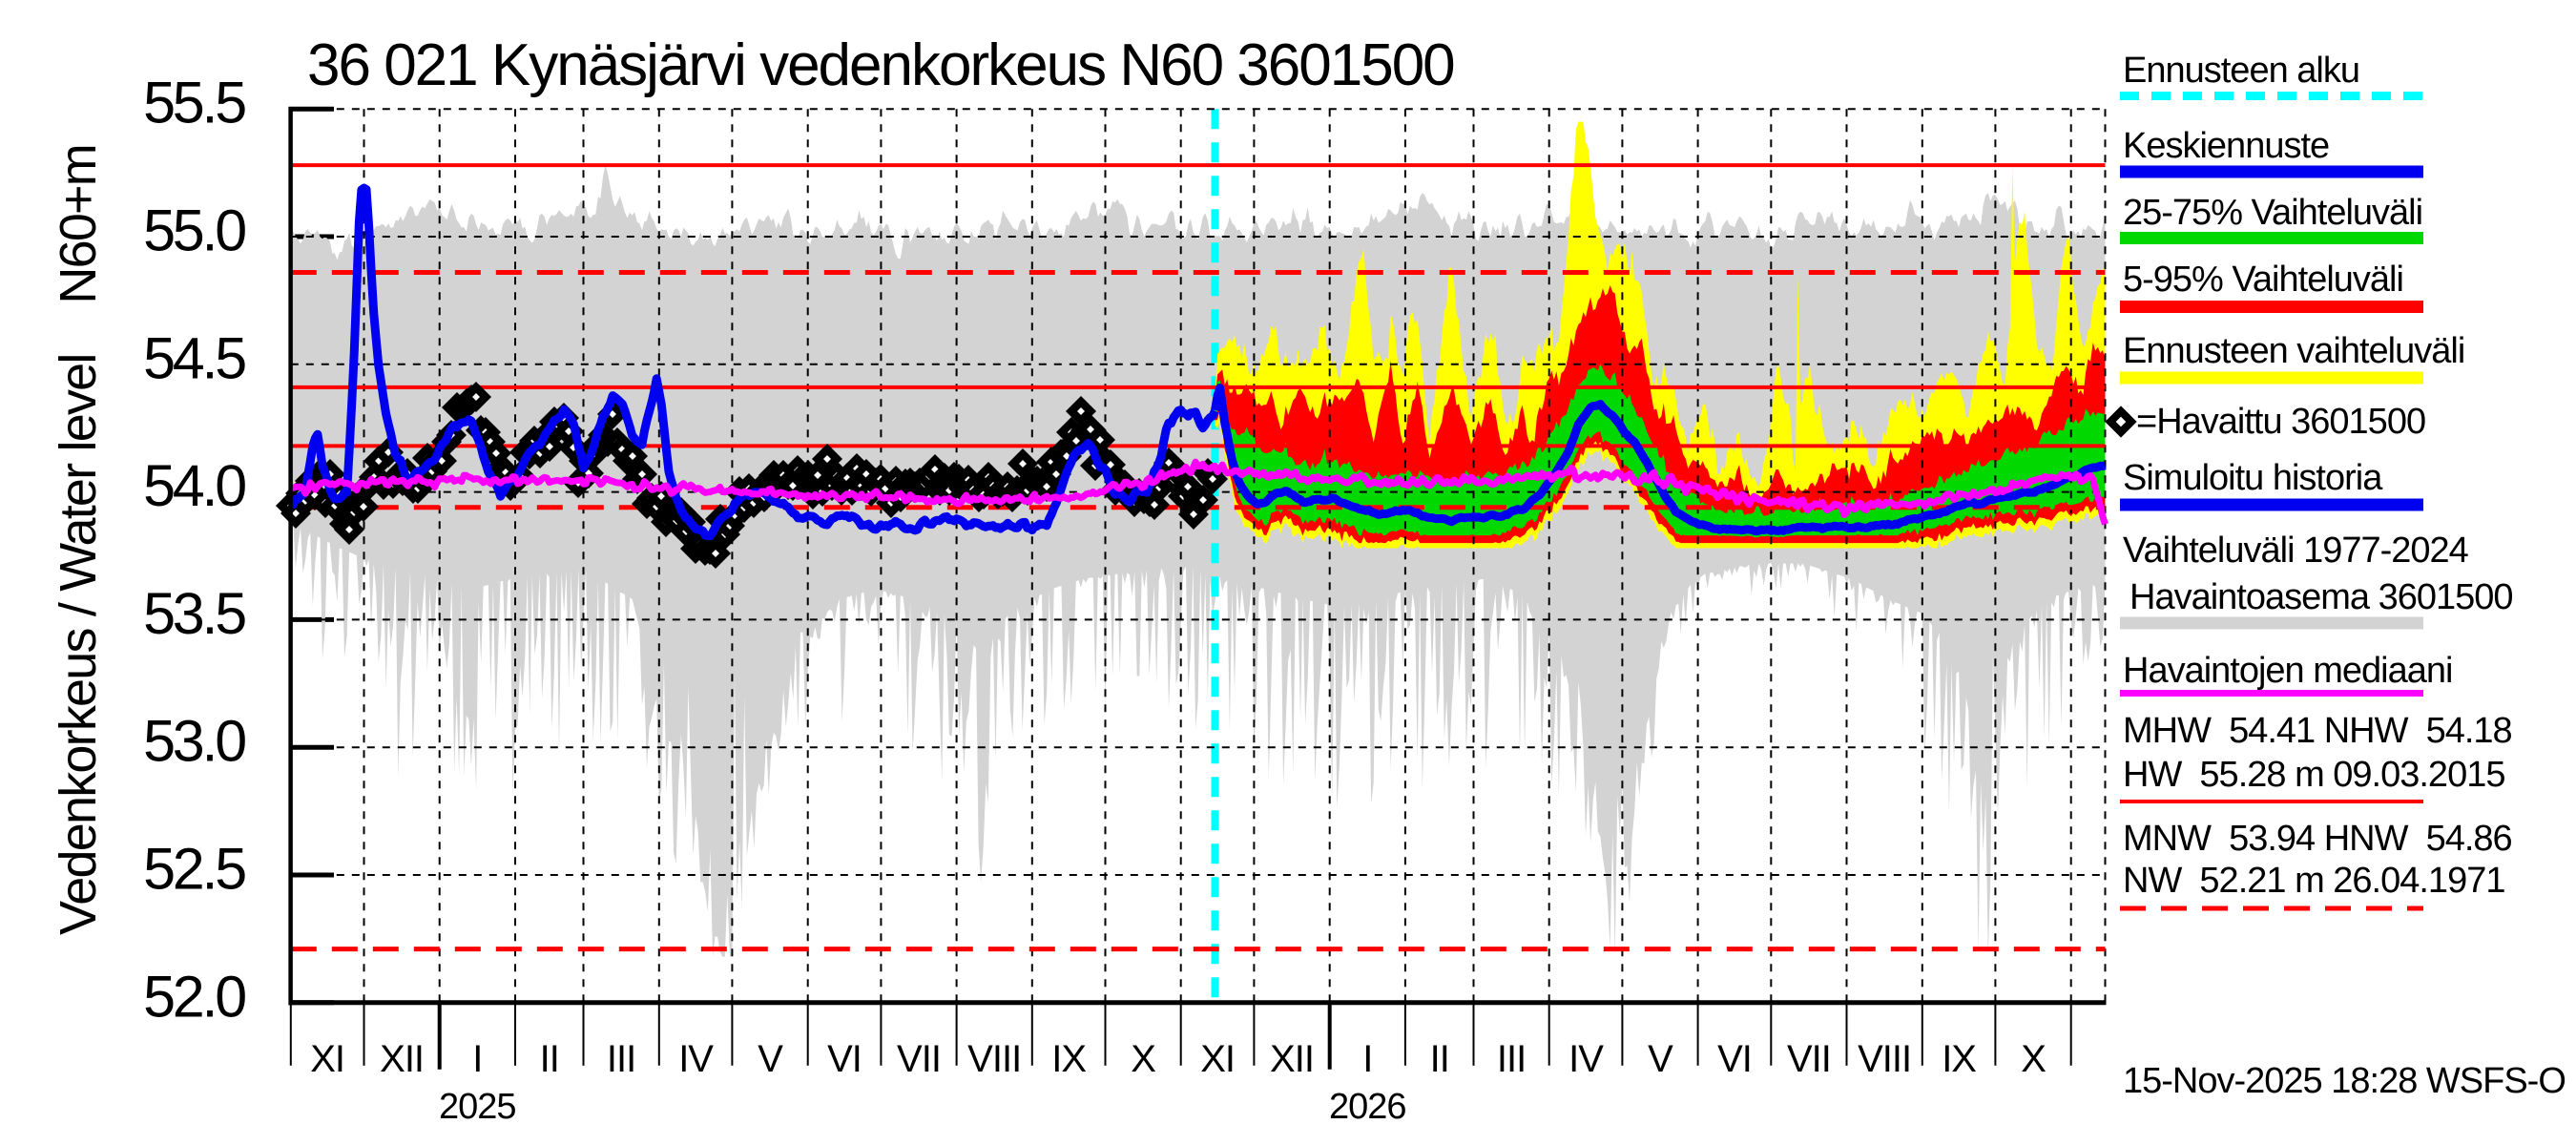  Describe the element at coordinates (2317, 731) in the screenshot. I see `svg-text: MHW 54.41 NHW 54.18` at that location.